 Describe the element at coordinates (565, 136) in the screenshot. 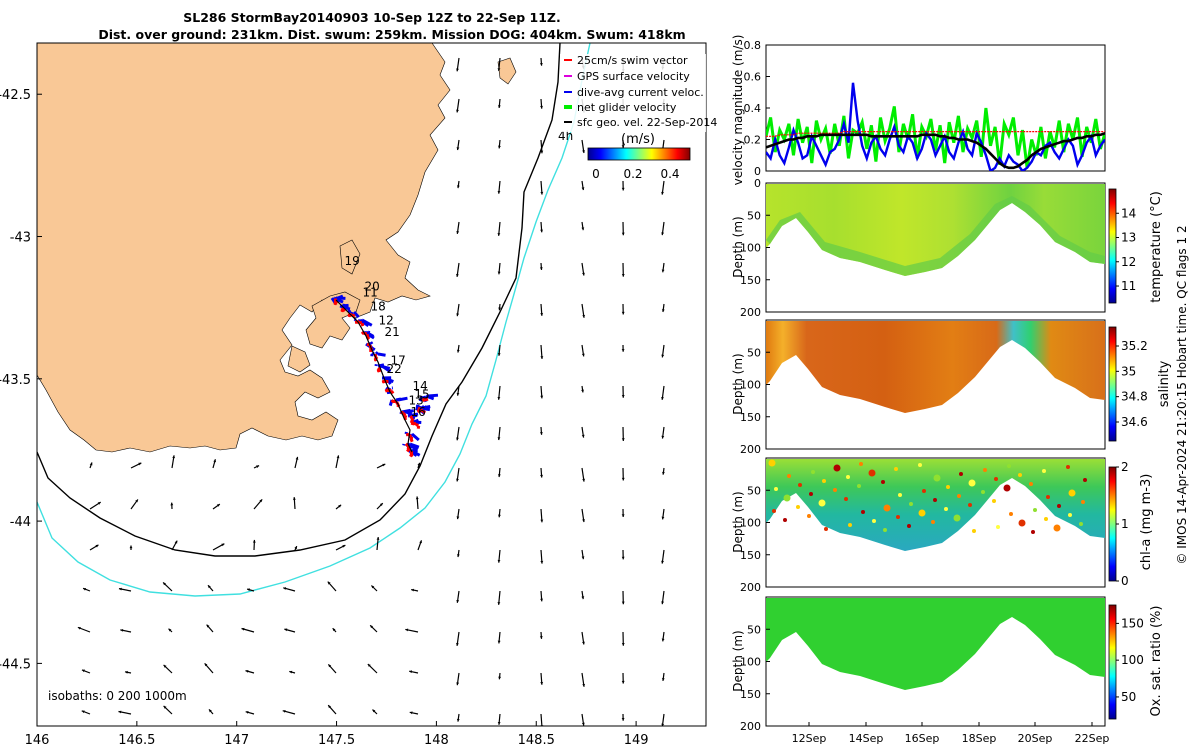

I see `track-start-label: 4h` at that location.